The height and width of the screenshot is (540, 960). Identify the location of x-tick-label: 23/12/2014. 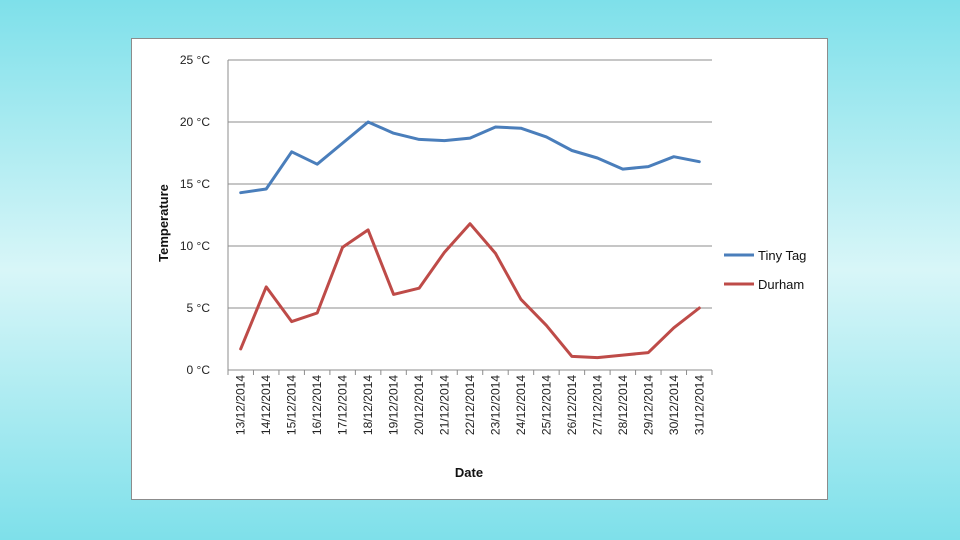
(495, 405).